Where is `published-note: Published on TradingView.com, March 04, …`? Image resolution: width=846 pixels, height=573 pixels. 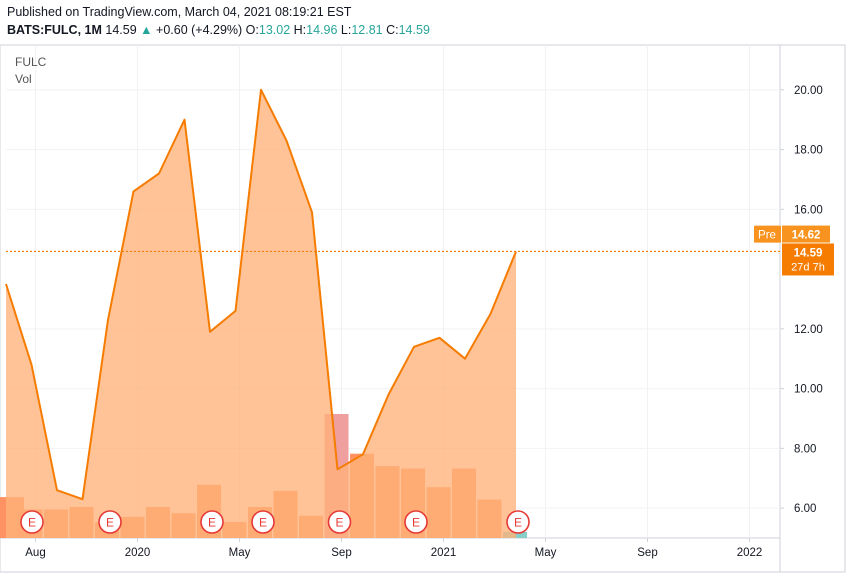 published-note: Published on TradingView.com, March 04, … is located at coordinates (179, 12).